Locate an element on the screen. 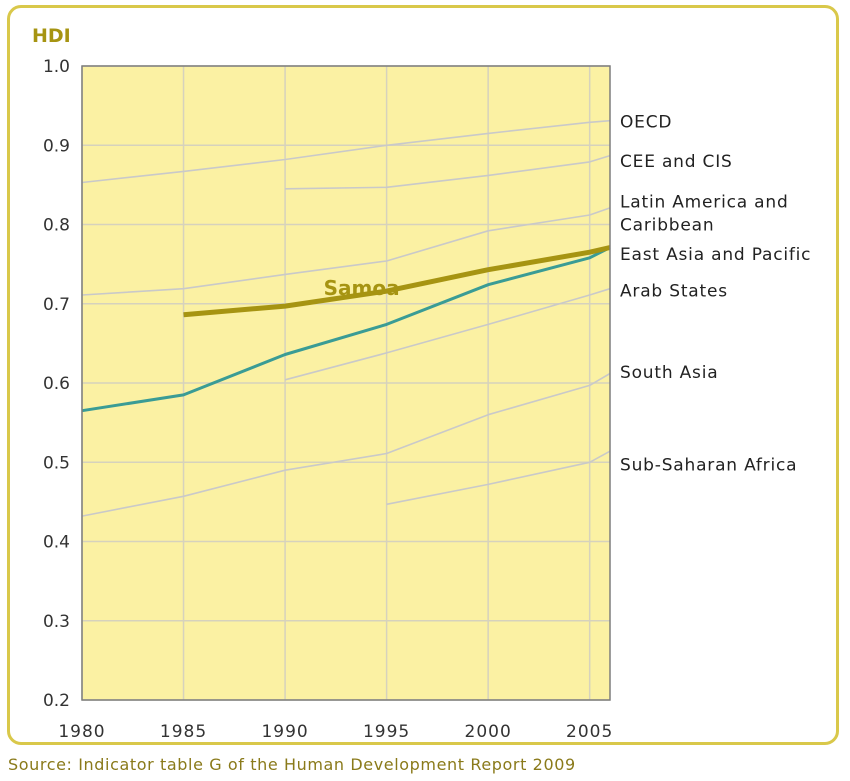 Image resolution: width=850 pixels, height=781 pixels. series-label: Latin America and is located at coordinates (704, 203).